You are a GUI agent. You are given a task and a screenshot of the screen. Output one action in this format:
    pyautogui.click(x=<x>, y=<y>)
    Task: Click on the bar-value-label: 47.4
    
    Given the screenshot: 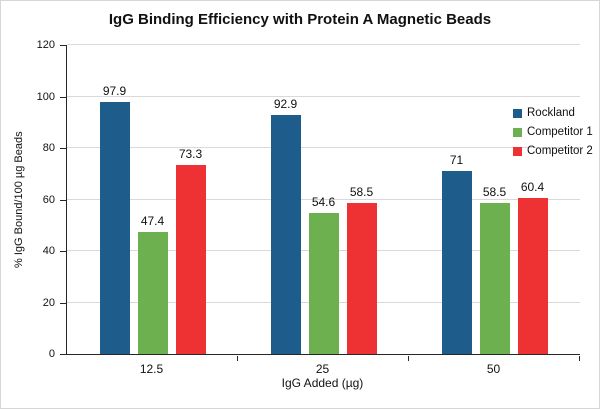 What is the action you would take?
    pyautogui.click(x=152, y=220)
    